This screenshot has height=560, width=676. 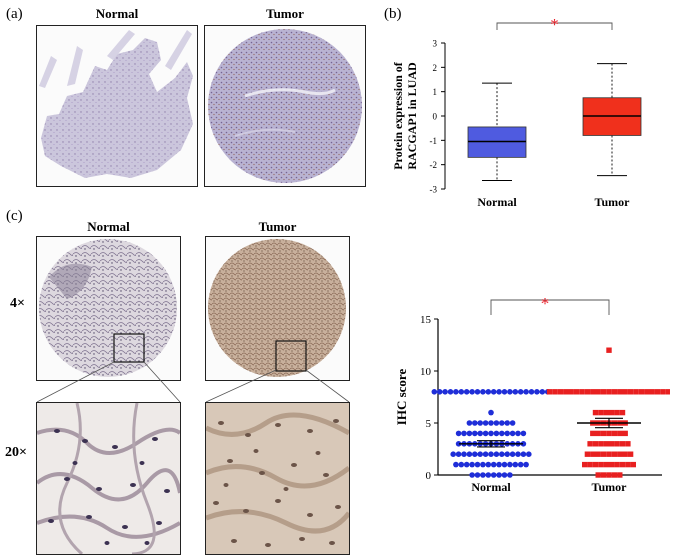 I want to click on boxplot-y-tick-label: 0, so click(x=435, y=117).